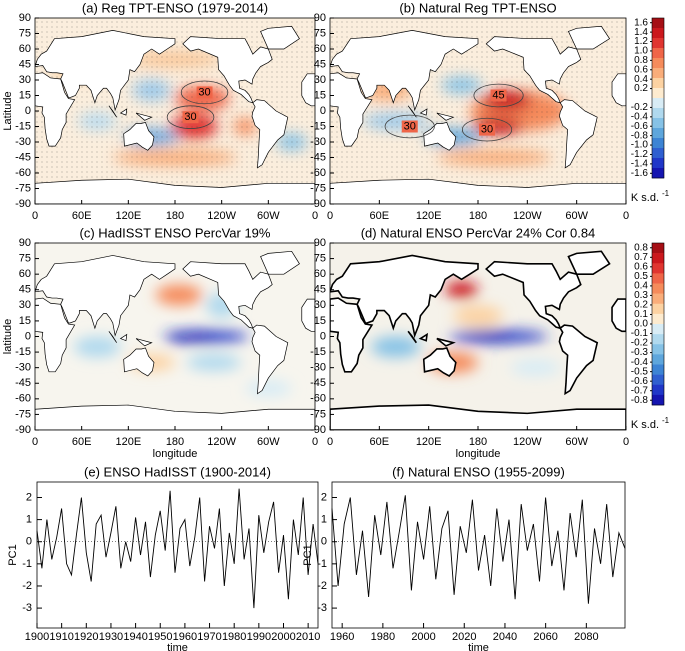 The height and width of the screenshot is (651, 685). What do you see at coordinates (324, 542) in the screenshot?
I see `y-tick-label: 0` at bounding box center [324, 542].